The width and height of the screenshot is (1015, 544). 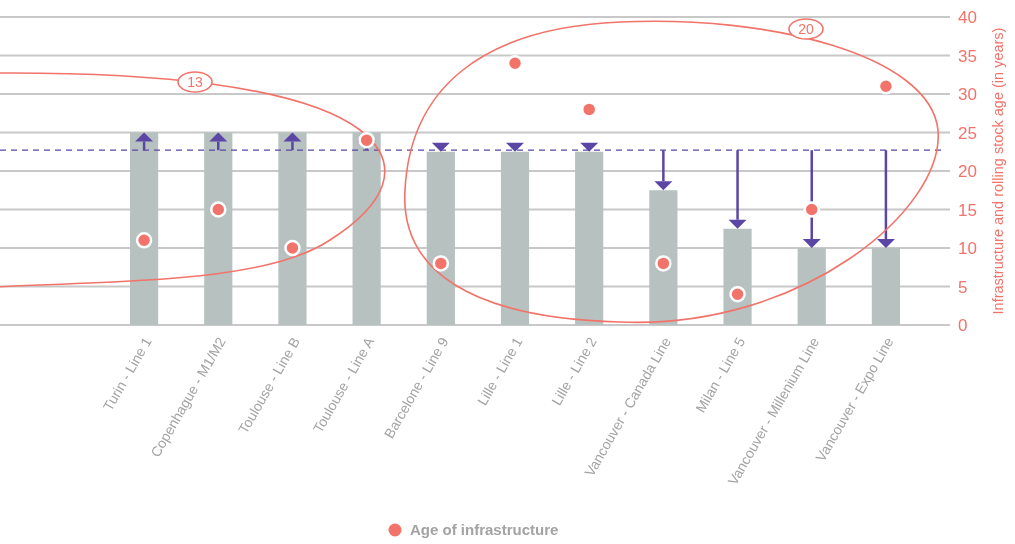 I want to click on annotation: 13, so click(x=195, y=82).